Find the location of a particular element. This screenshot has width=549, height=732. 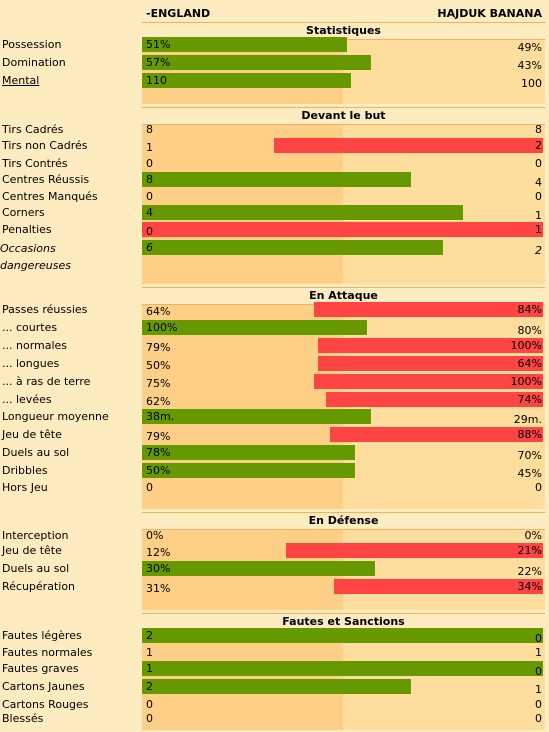

away-value: 0% is located at coordinates (533, 535).